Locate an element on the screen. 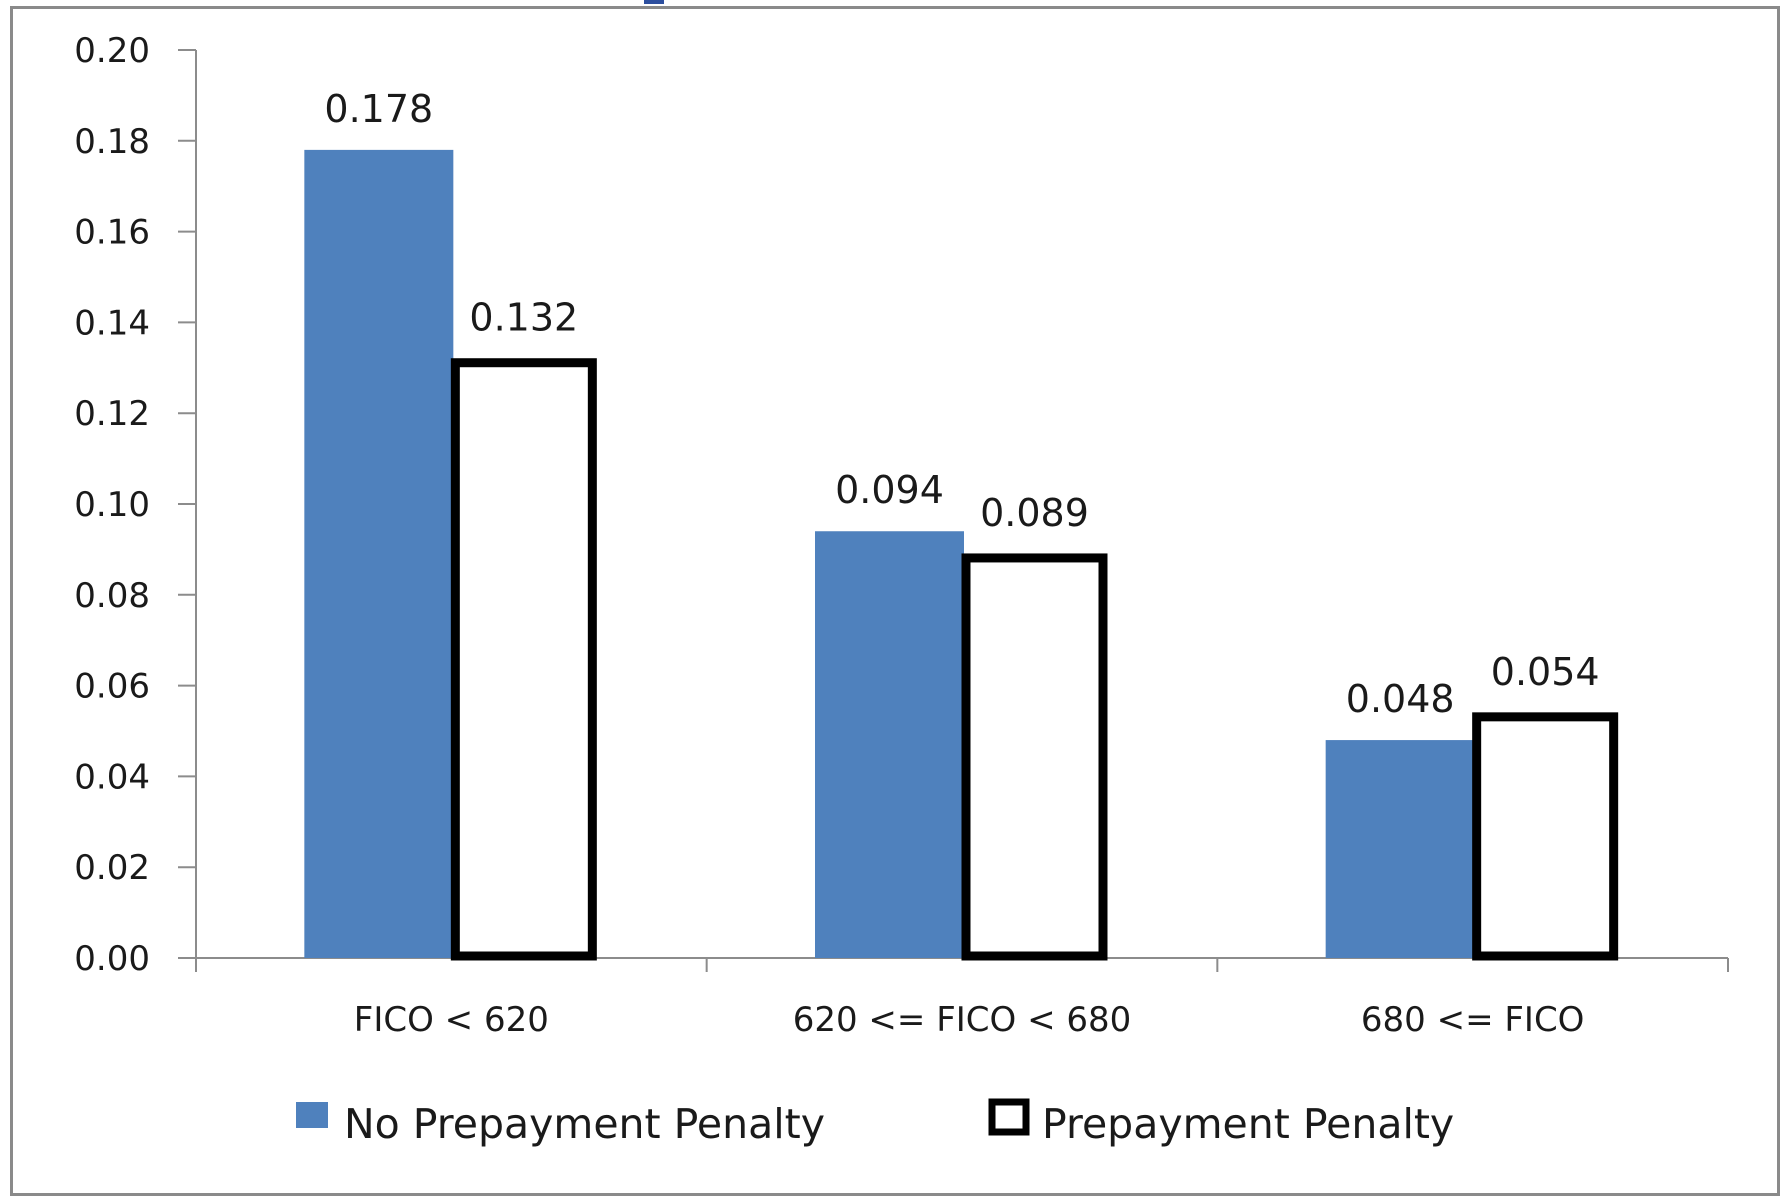  x-category-label: 620 <= FICO < 680 is located at coordinates (962, 1020).